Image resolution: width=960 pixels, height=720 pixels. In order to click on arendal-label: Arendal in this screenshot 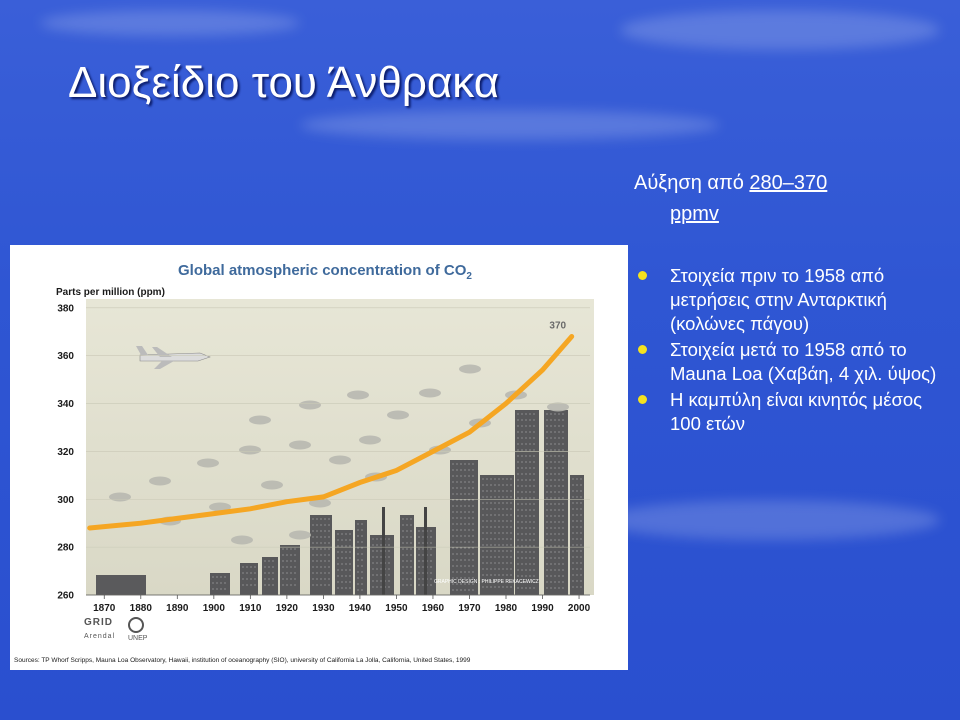, I will do `click(100, 636)`.